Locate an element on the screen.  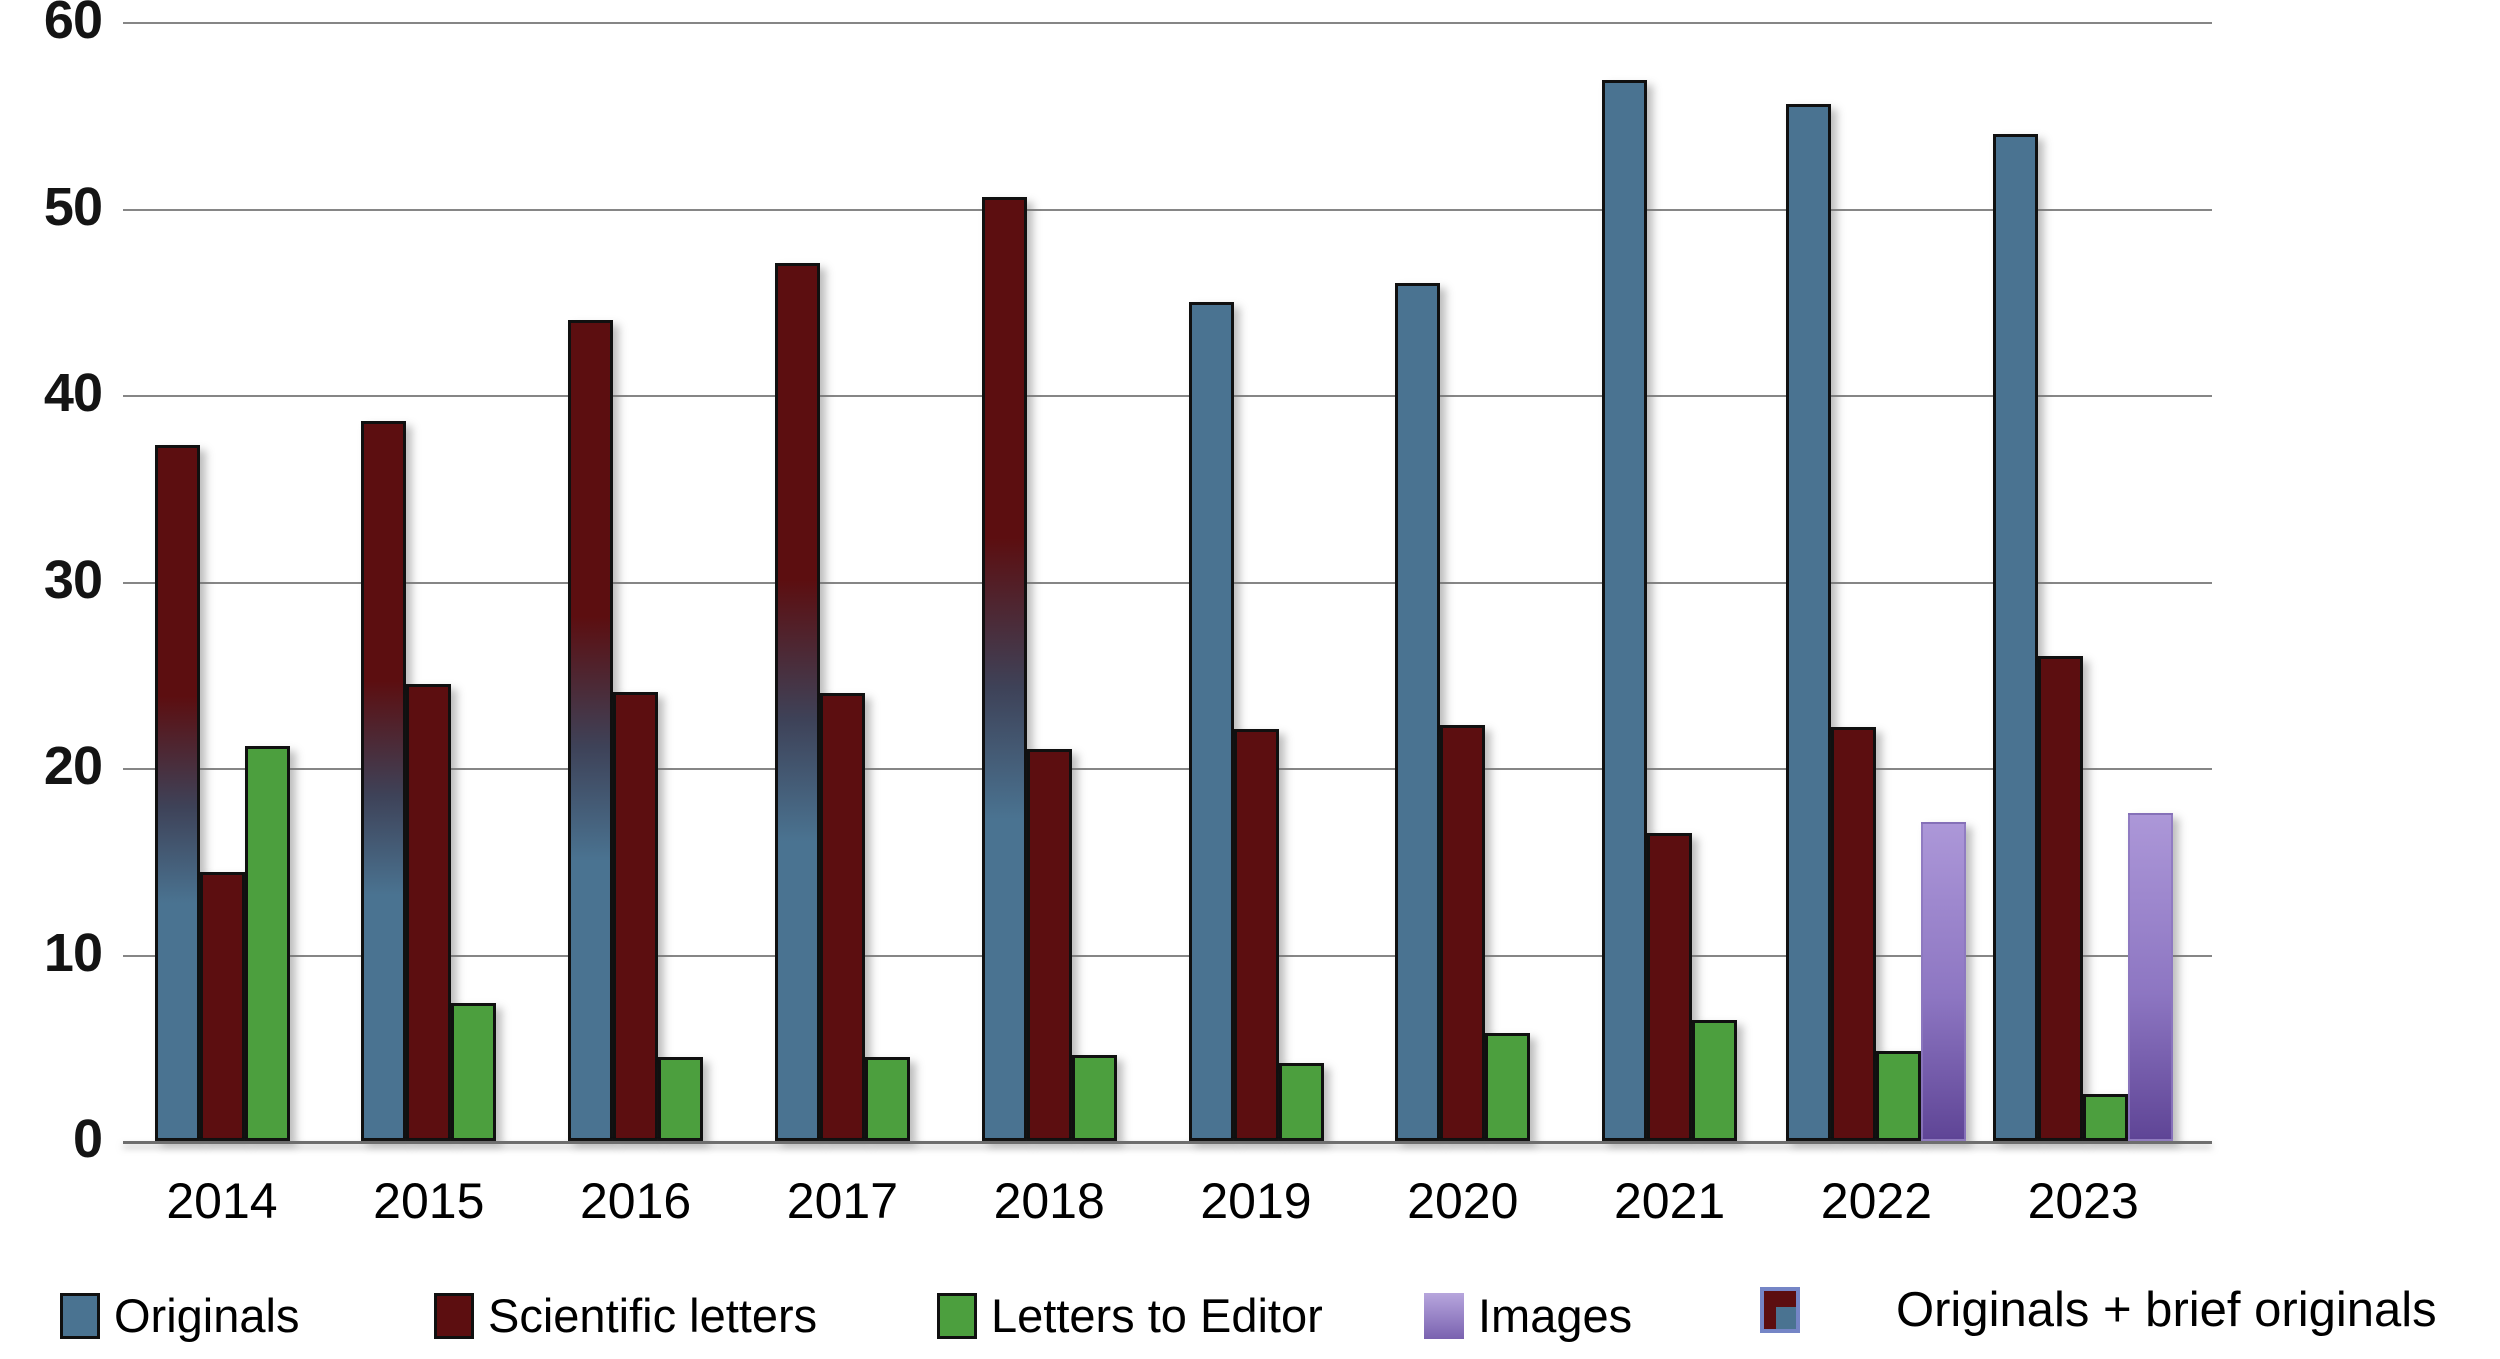
bar-images-2022 is located at coordinates (1944, 981).